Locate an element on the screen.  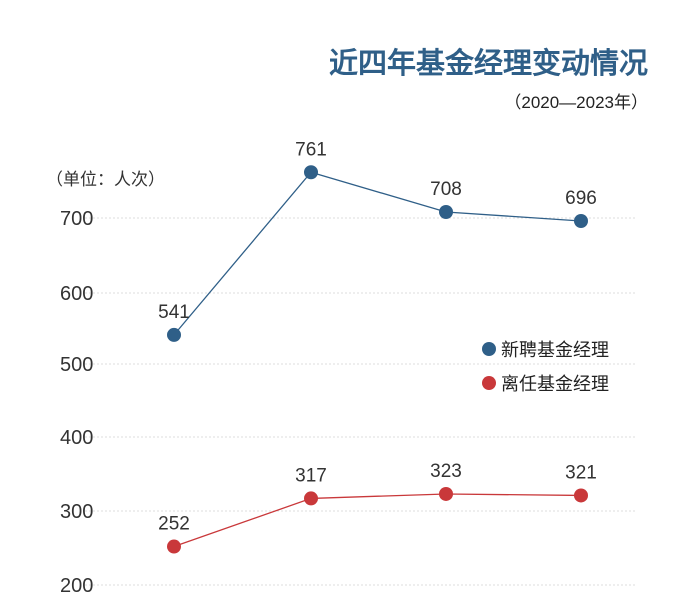
data-label: 761 is located at coordinates (311, 149).